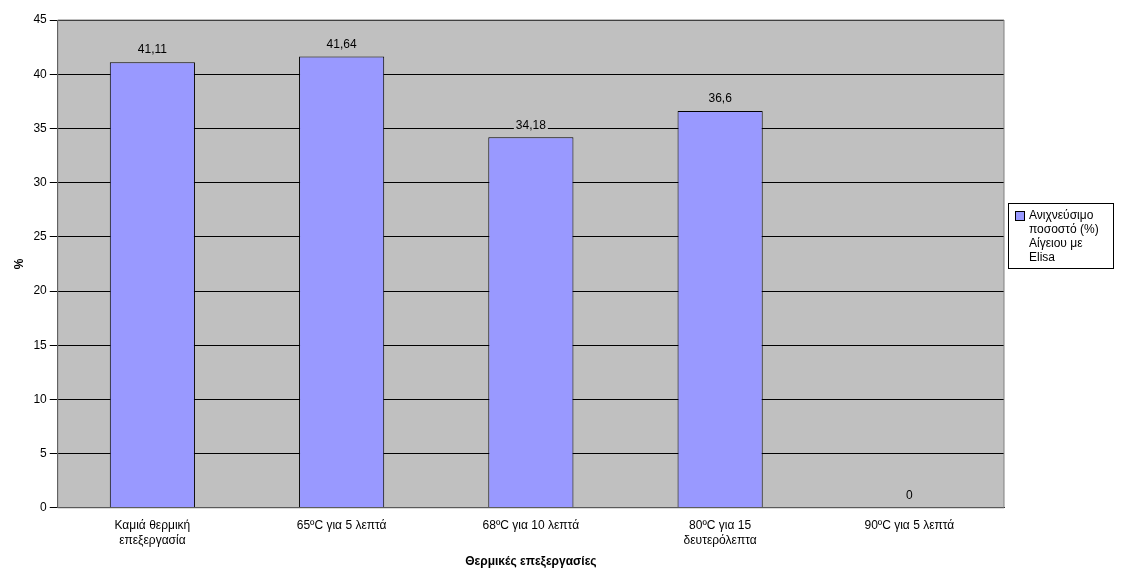  What do you see at coordinates (910, 495) in the screenshot?
I see `data-label: 0` at bounding box center [910, 495].